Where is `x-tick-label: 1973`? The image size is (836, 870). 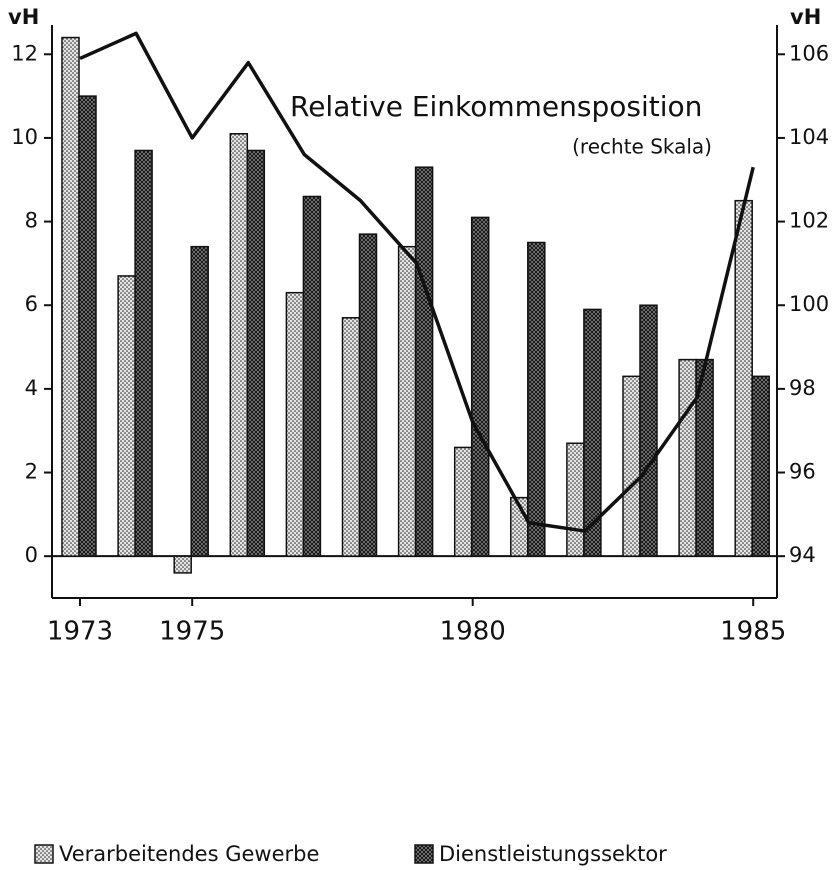
x-tick-label: 1973 is located at coordinates (80, 632).